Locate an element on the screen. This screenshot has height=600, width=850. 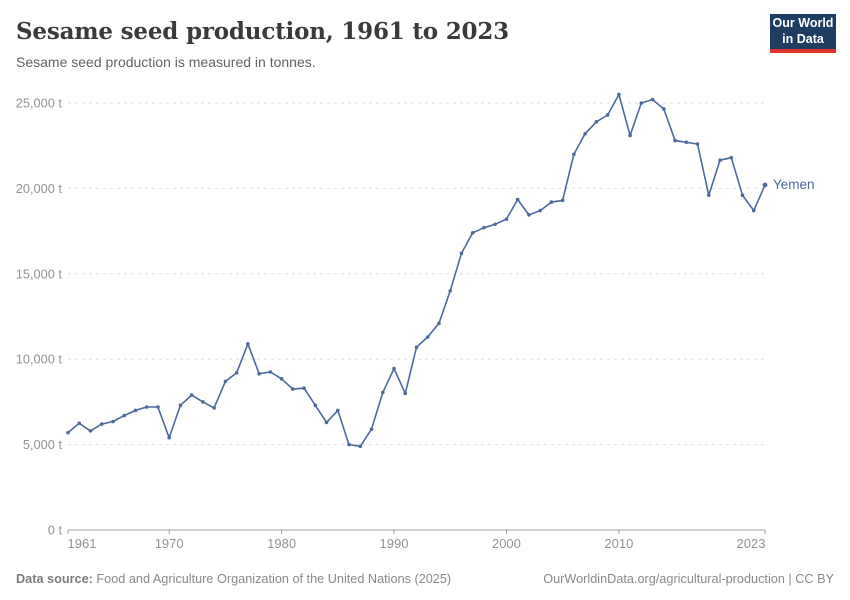
owid-logo-line2: in Data is located at coordinates (803, 38).